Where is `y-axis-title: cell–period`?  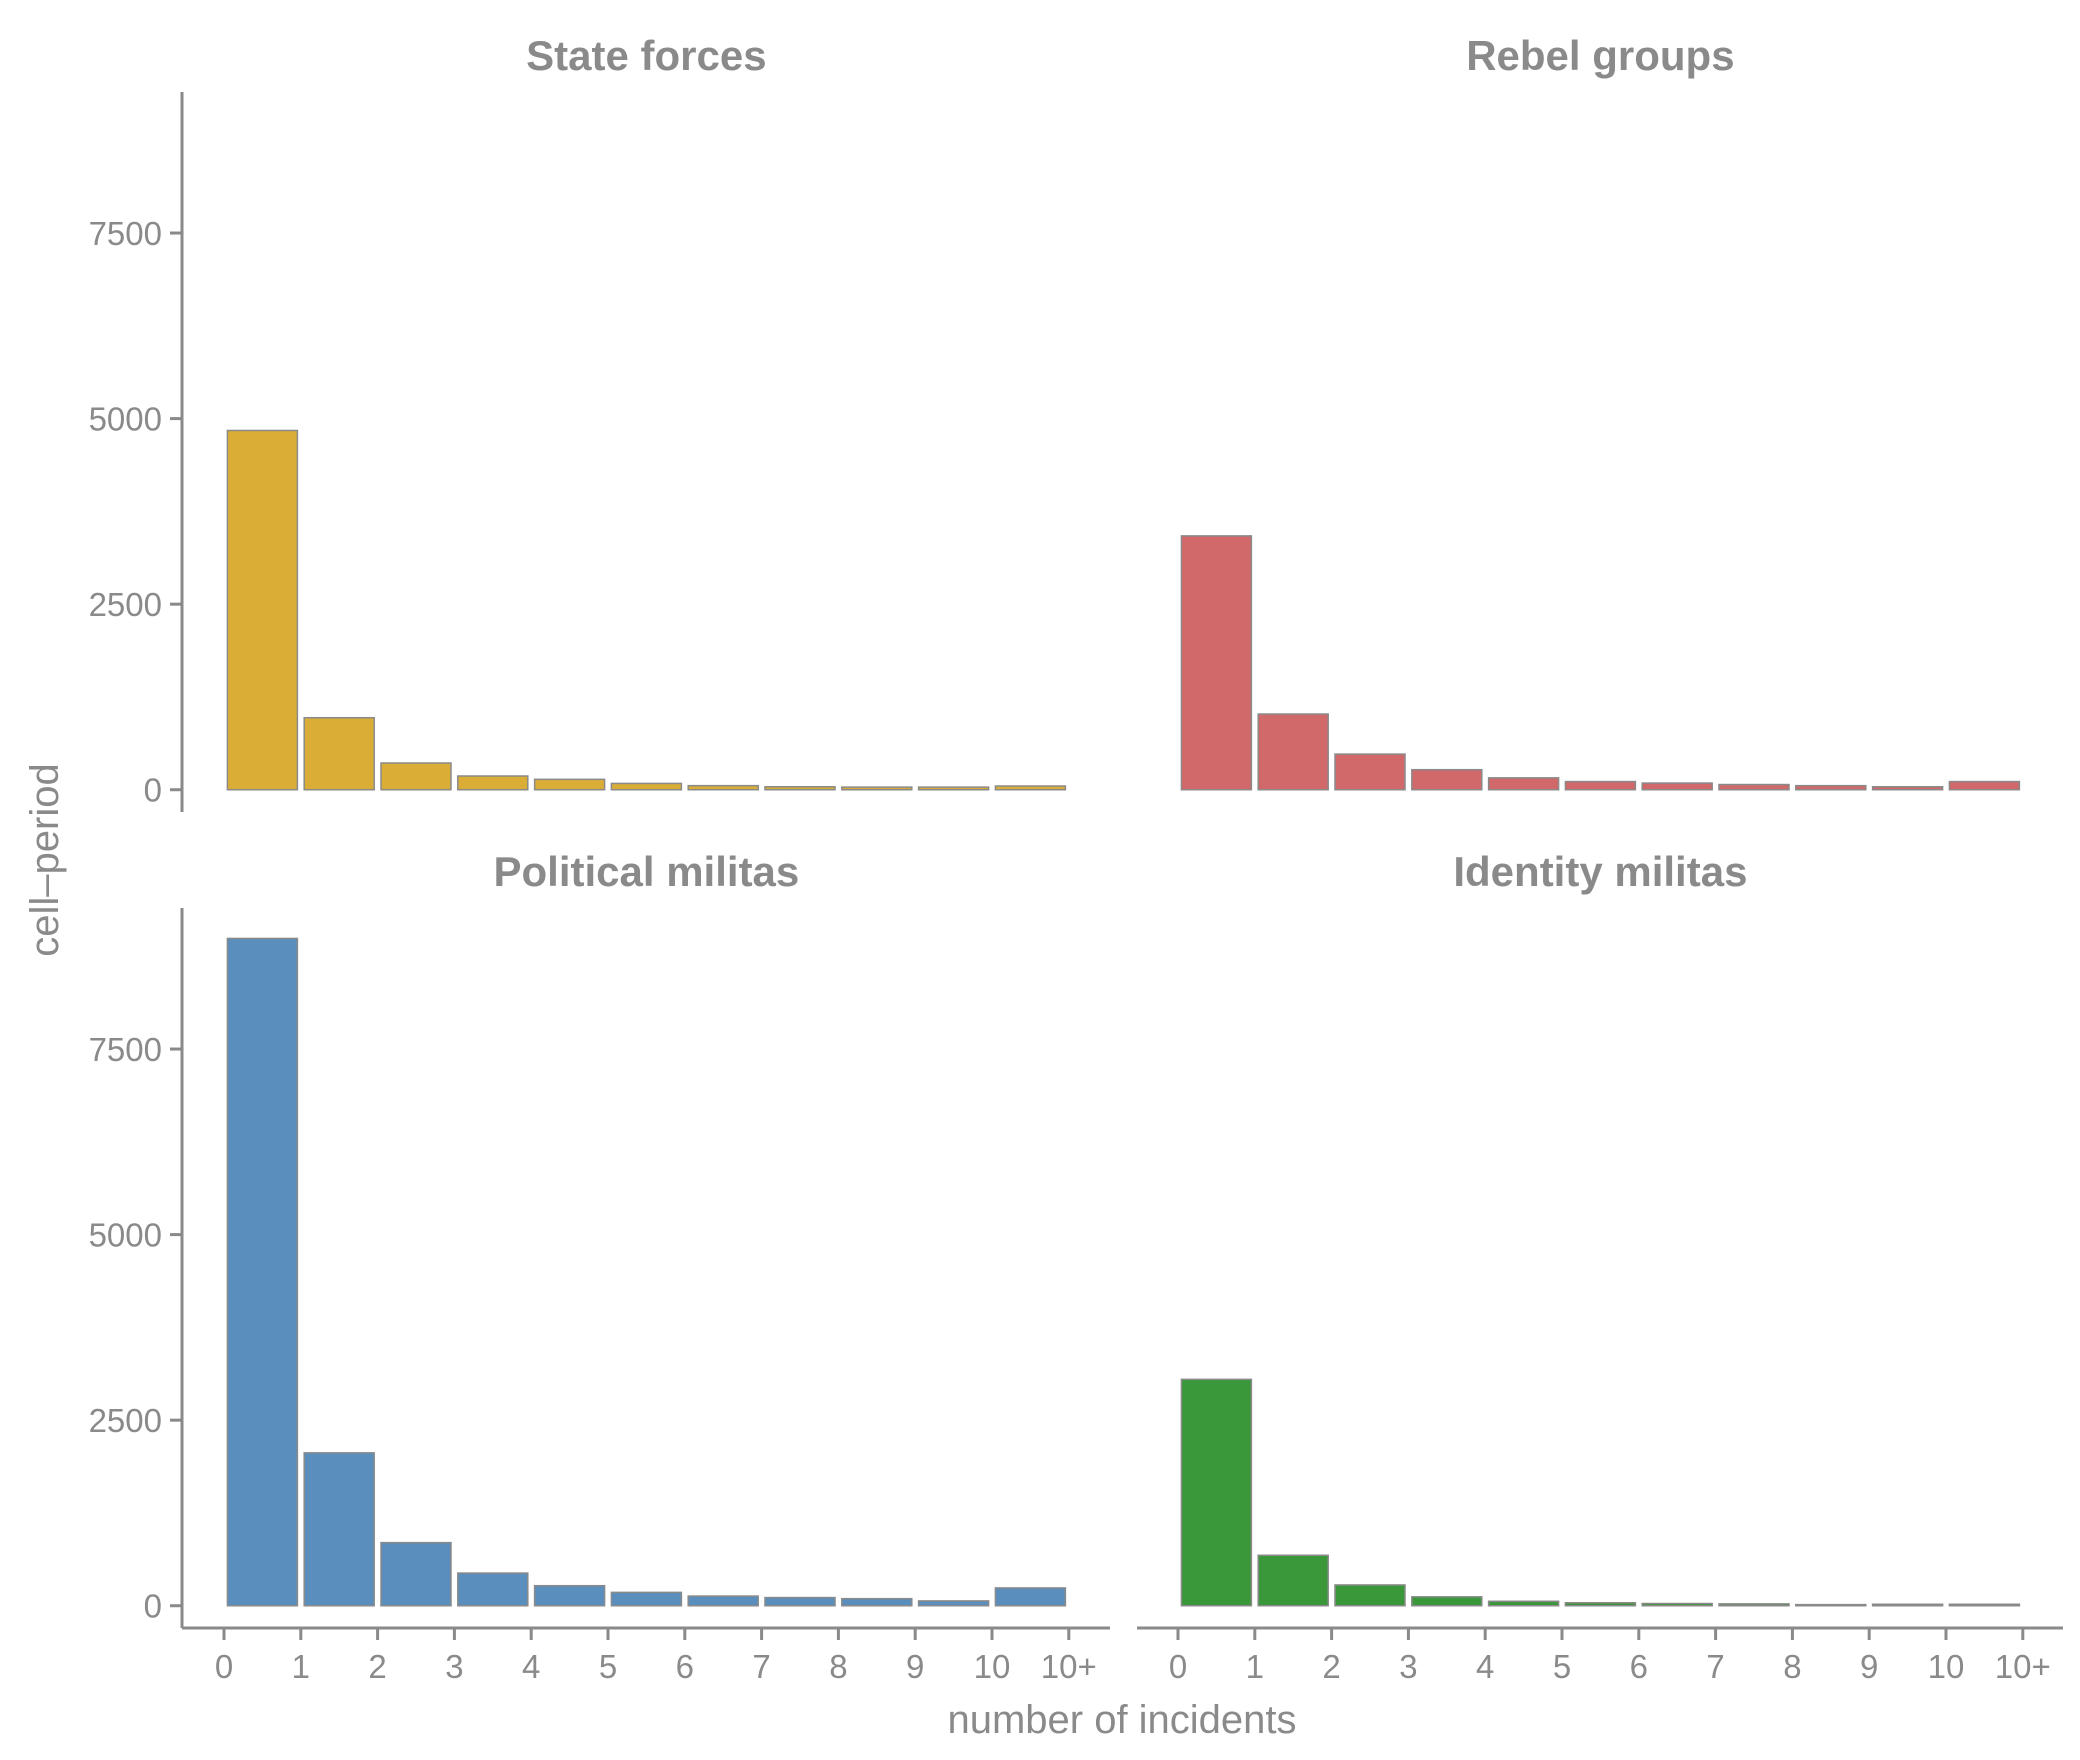 y-axis-title: cell–period is located at coordinates (45, 859).